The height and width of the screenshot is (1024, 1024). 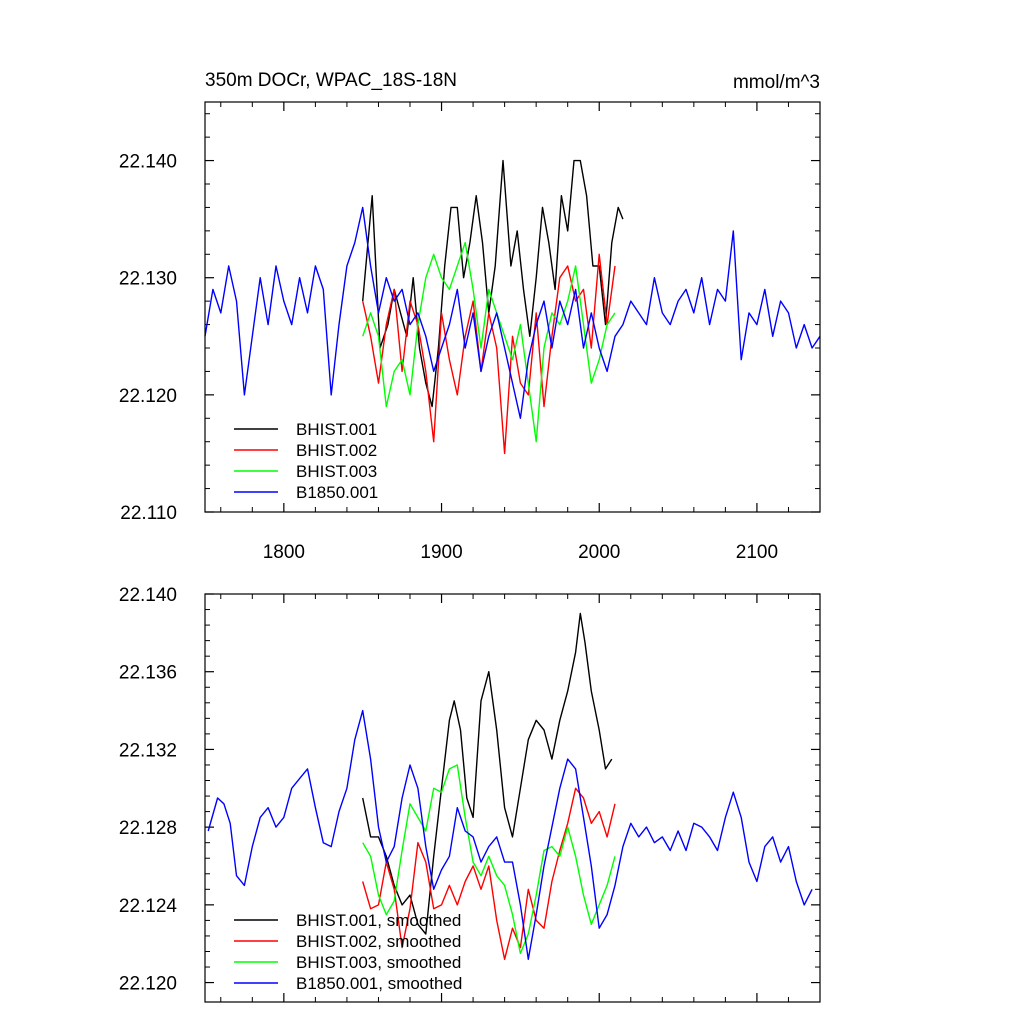 I want to click on x-tick-label: 2000, so click(x=599, y=552).